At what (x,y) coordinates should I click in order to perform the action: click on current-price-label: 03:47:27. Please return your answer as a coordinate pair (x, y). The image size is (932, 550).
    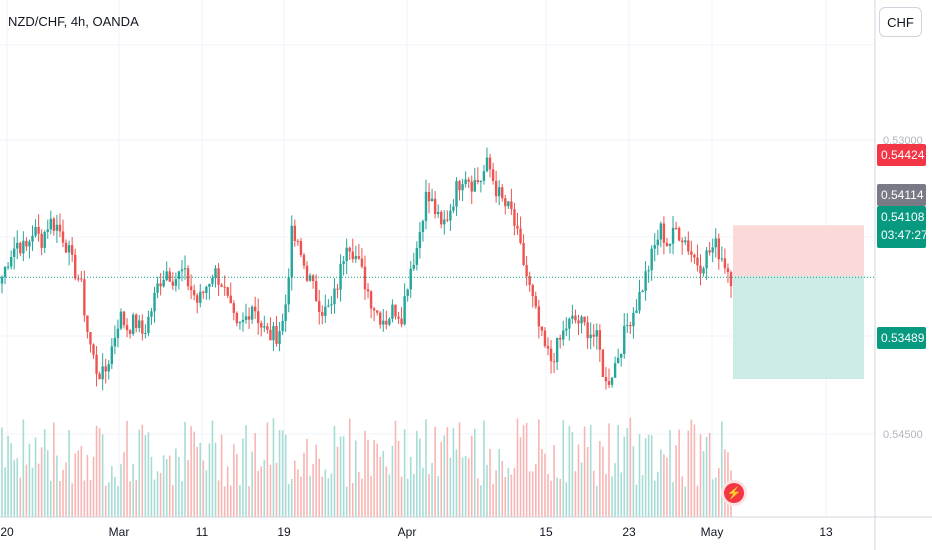
    Looking at the image, I should click on (904, 235).